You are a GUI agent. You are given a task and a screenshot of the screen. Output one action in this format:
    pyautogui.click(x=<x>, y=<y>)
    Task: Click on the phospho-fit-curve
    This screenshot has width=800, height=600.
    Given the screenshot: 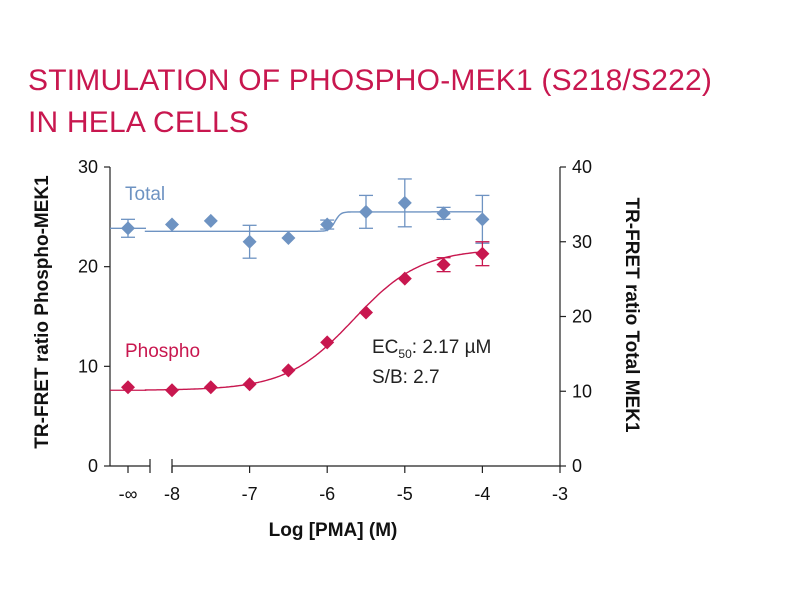 What is the action you would take?
    pyautogui.click(x=313, y=321)
    